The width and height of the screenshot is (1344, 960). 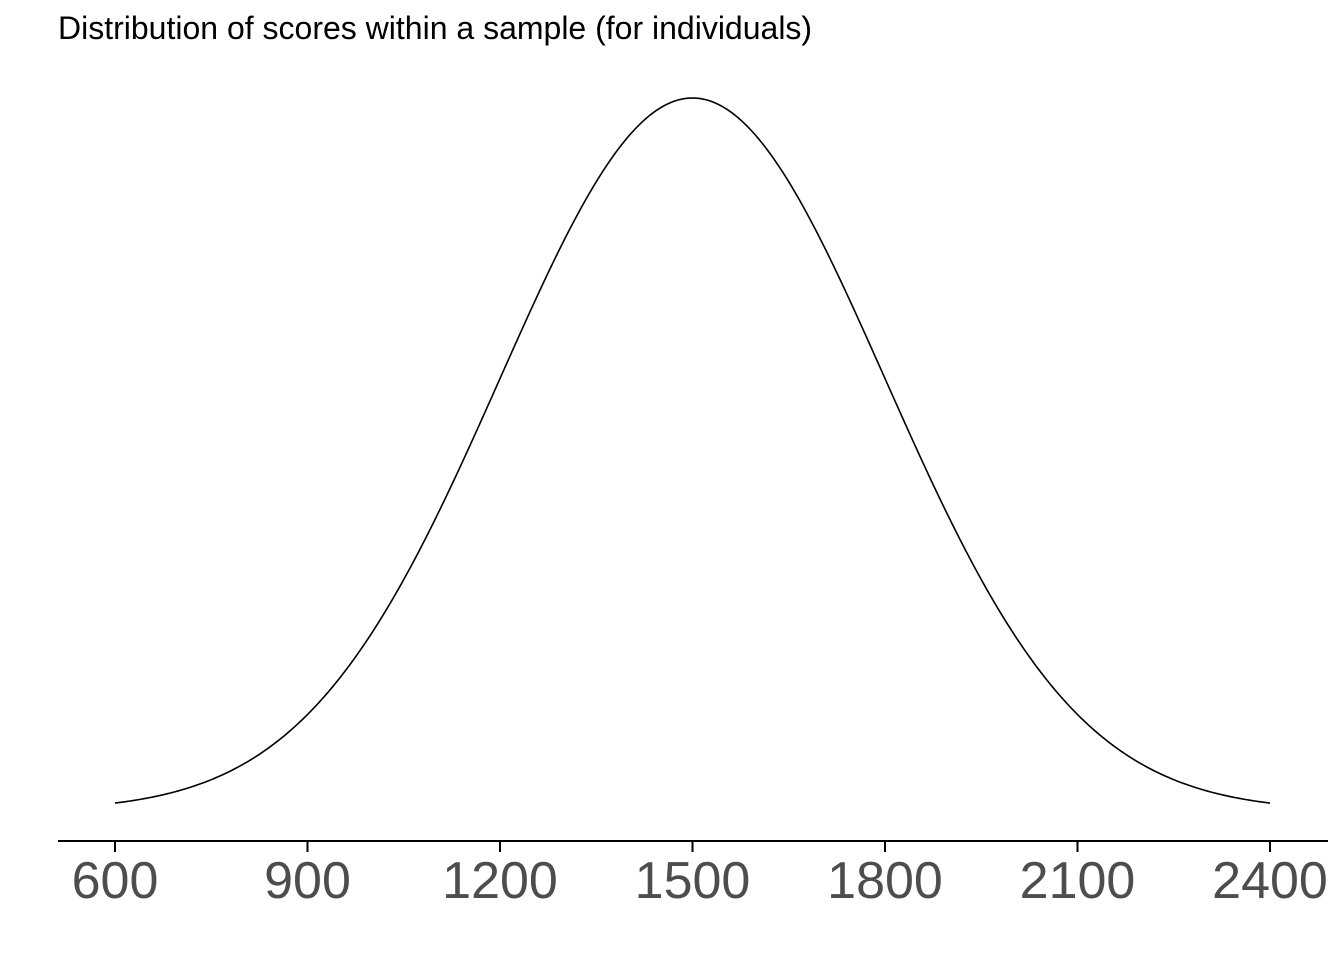 What do you see at coordinates (500, 881) in the screenshot?
I see `x-tick-label-1200: 1200` at bounding box center [500, 881].